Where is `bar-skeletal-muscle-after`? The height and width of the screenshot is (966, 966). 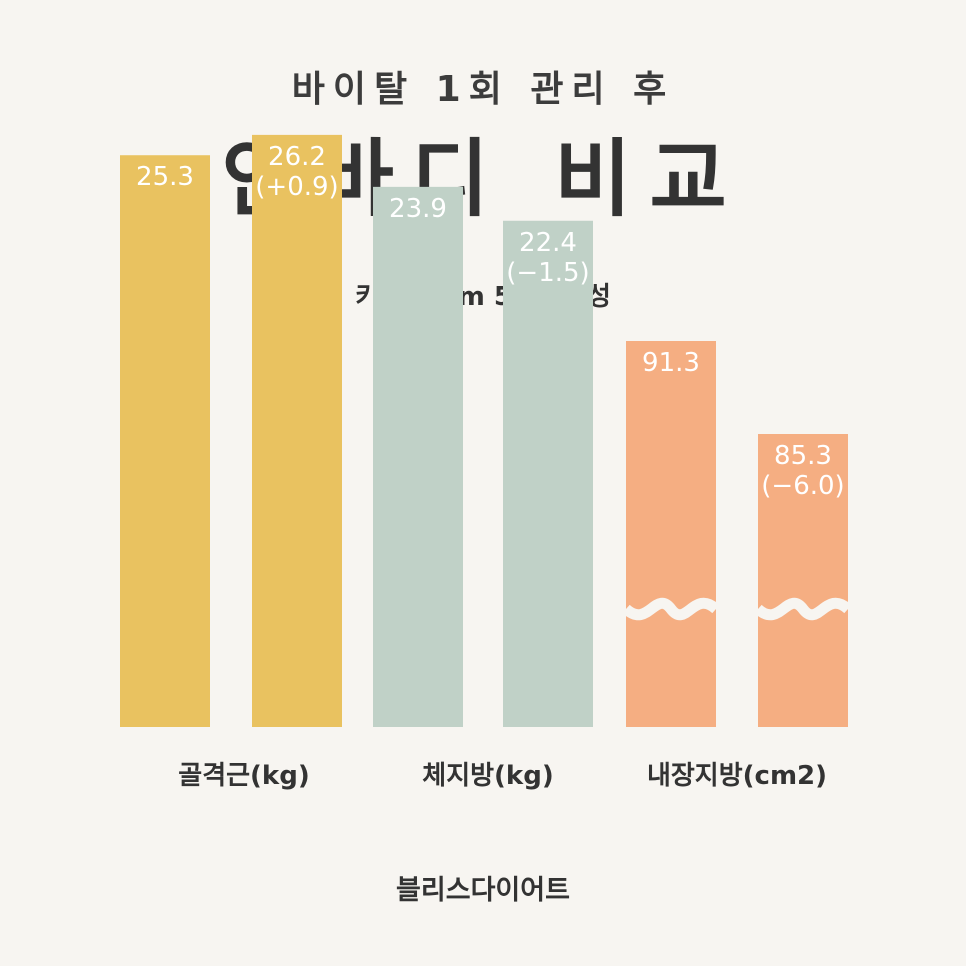
bar-skeletal-muscle-after is located at coordinates (297, 430).